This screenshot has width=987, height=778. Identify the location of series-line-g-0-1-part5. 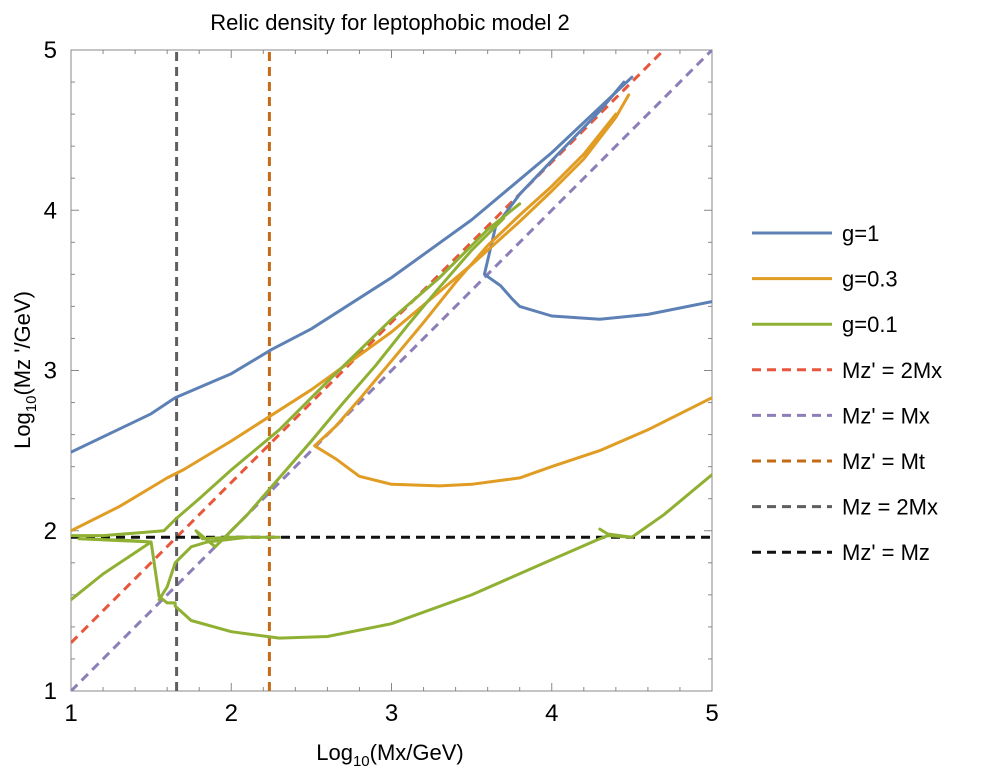
(203, 568).